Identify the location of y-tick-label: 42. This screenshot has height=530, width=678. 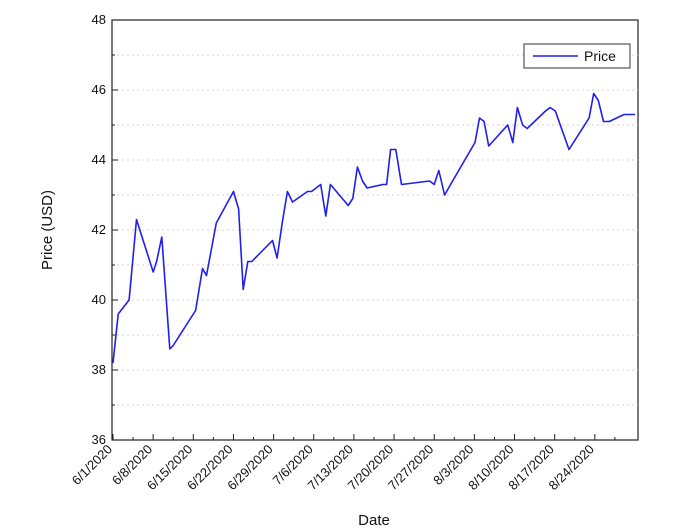
(99, 229).